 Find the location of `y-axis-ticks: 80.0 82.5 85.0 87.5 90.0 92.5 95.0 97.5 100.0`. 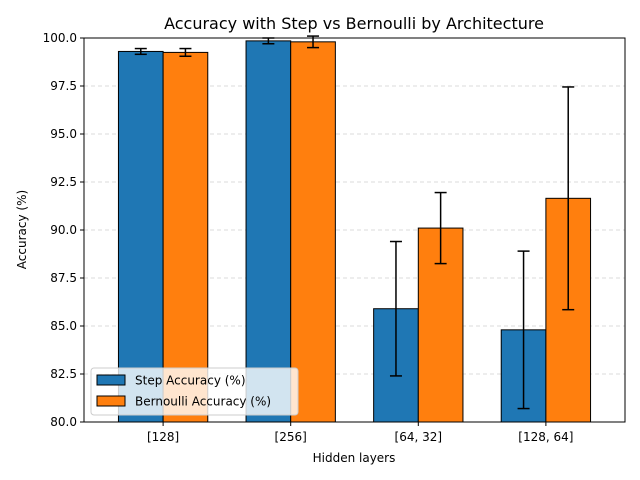

y-axis-ticks: 80.0 82.5 85.0 87.5 90.0 92.5 95.0 97.5 100.0 is located at coordinates (63, 230).